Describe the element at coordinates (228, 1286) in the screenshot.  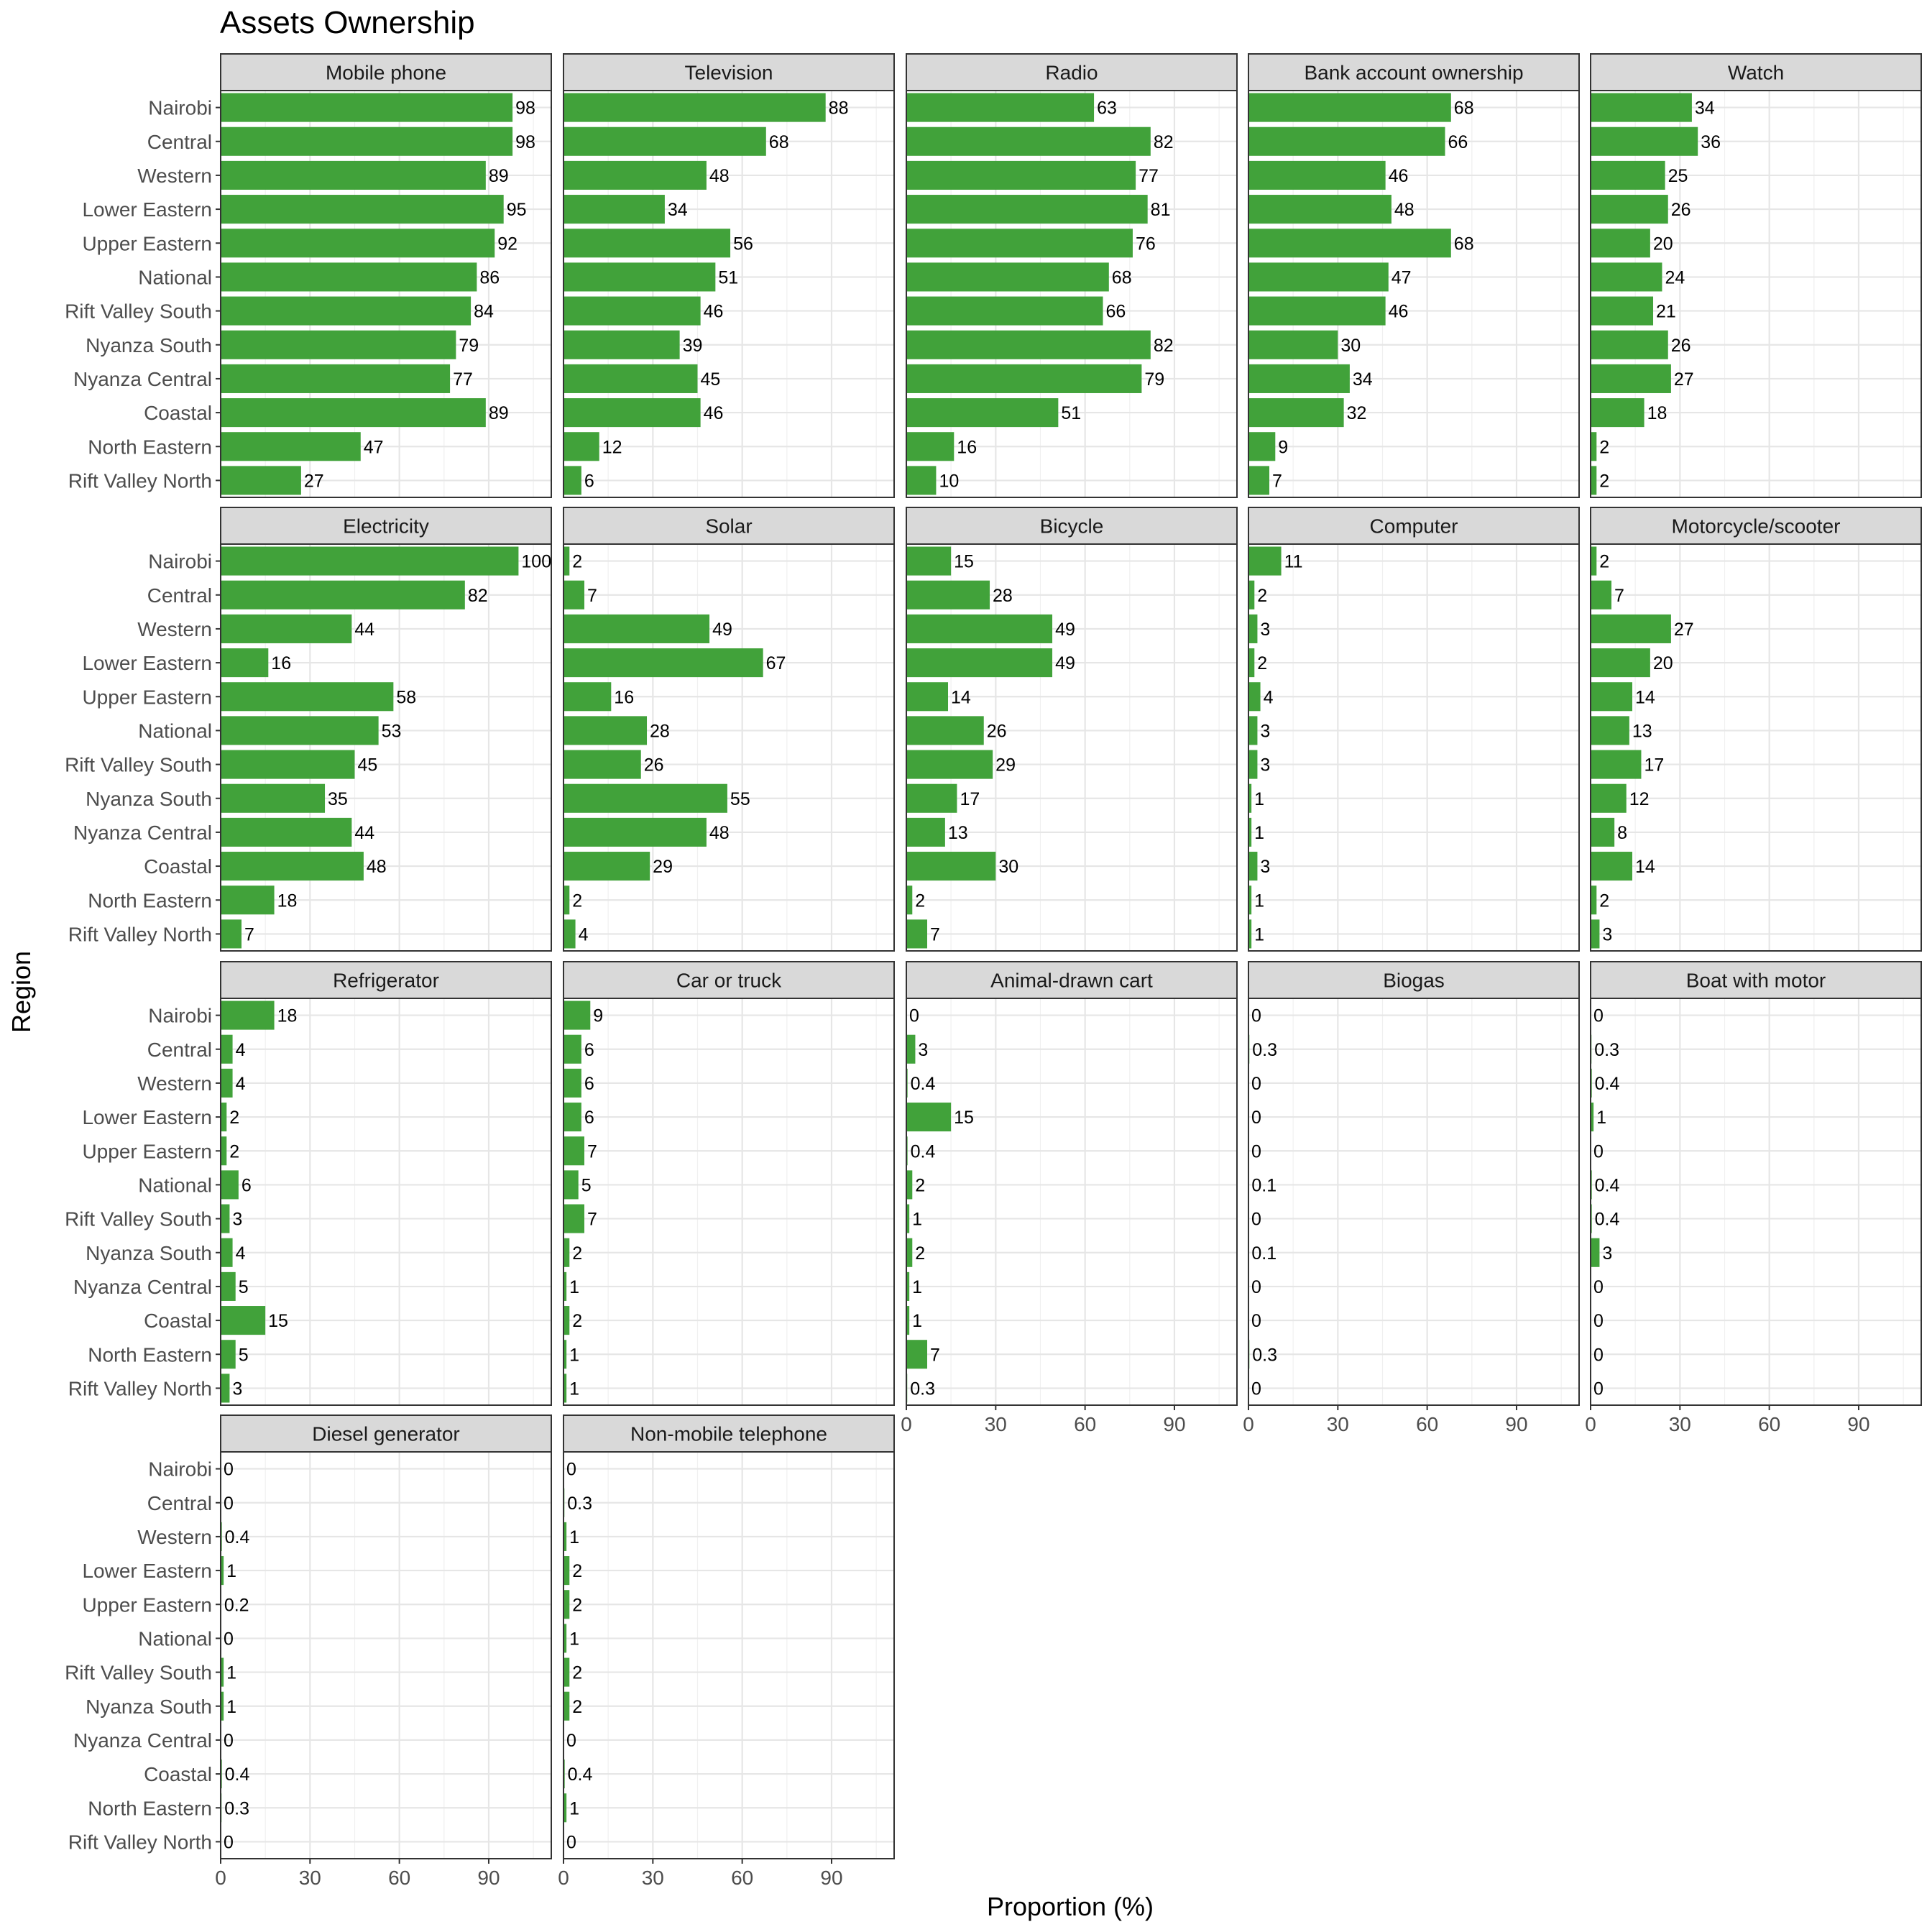
I see `bar-refrigerator-nyanza-central` at that location.